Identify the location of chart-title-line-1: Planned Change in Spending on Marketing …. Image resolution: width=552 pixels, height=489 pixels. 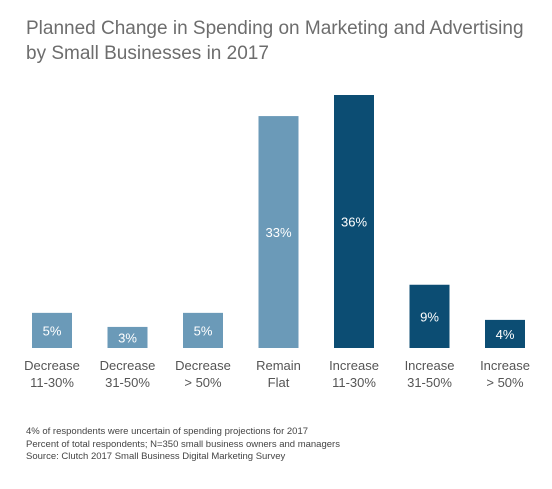
(275, 28).